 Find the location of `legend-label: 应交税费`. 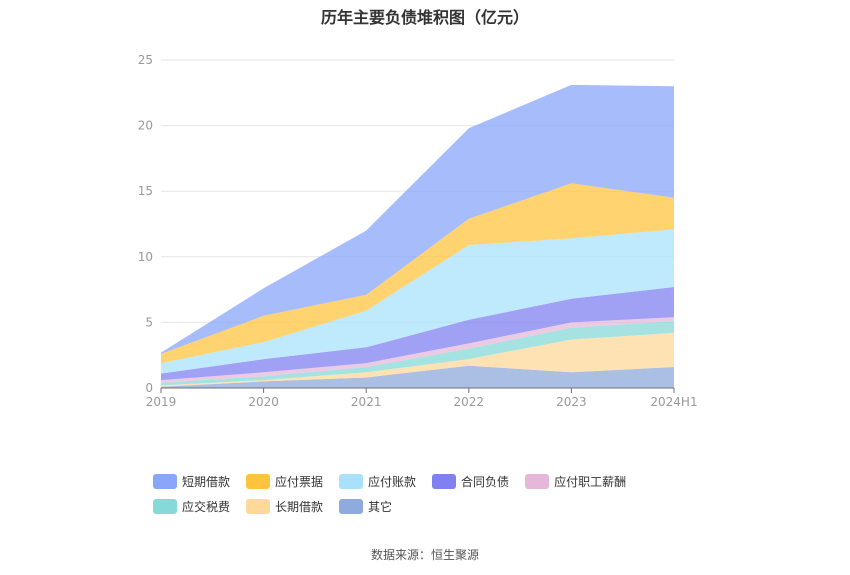

legend-label: 应交税费 is located at coordinates (206, 507).